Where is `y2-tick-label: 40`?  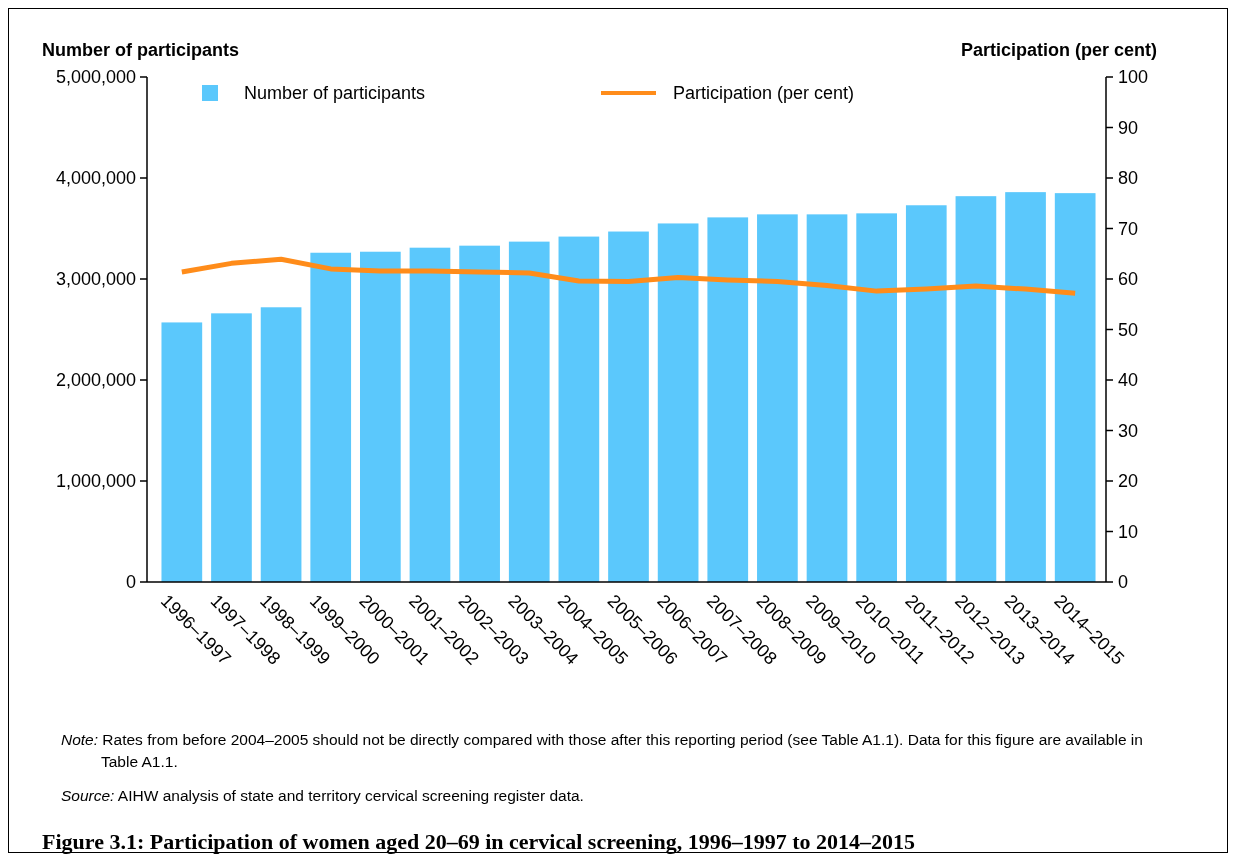
y2-tick-label: 40 is located at coordinates (1128, 380).